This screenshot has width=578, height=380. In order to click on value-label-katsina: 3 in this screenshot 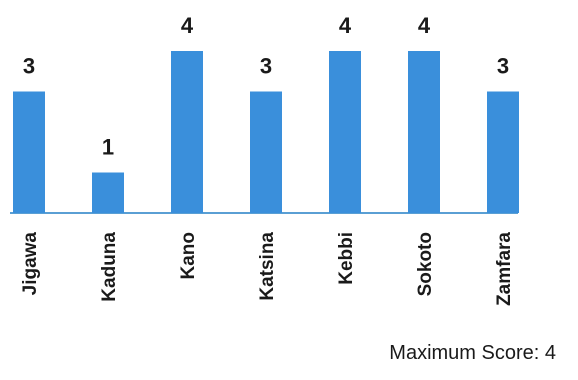, I will do `click(266, 66)`.